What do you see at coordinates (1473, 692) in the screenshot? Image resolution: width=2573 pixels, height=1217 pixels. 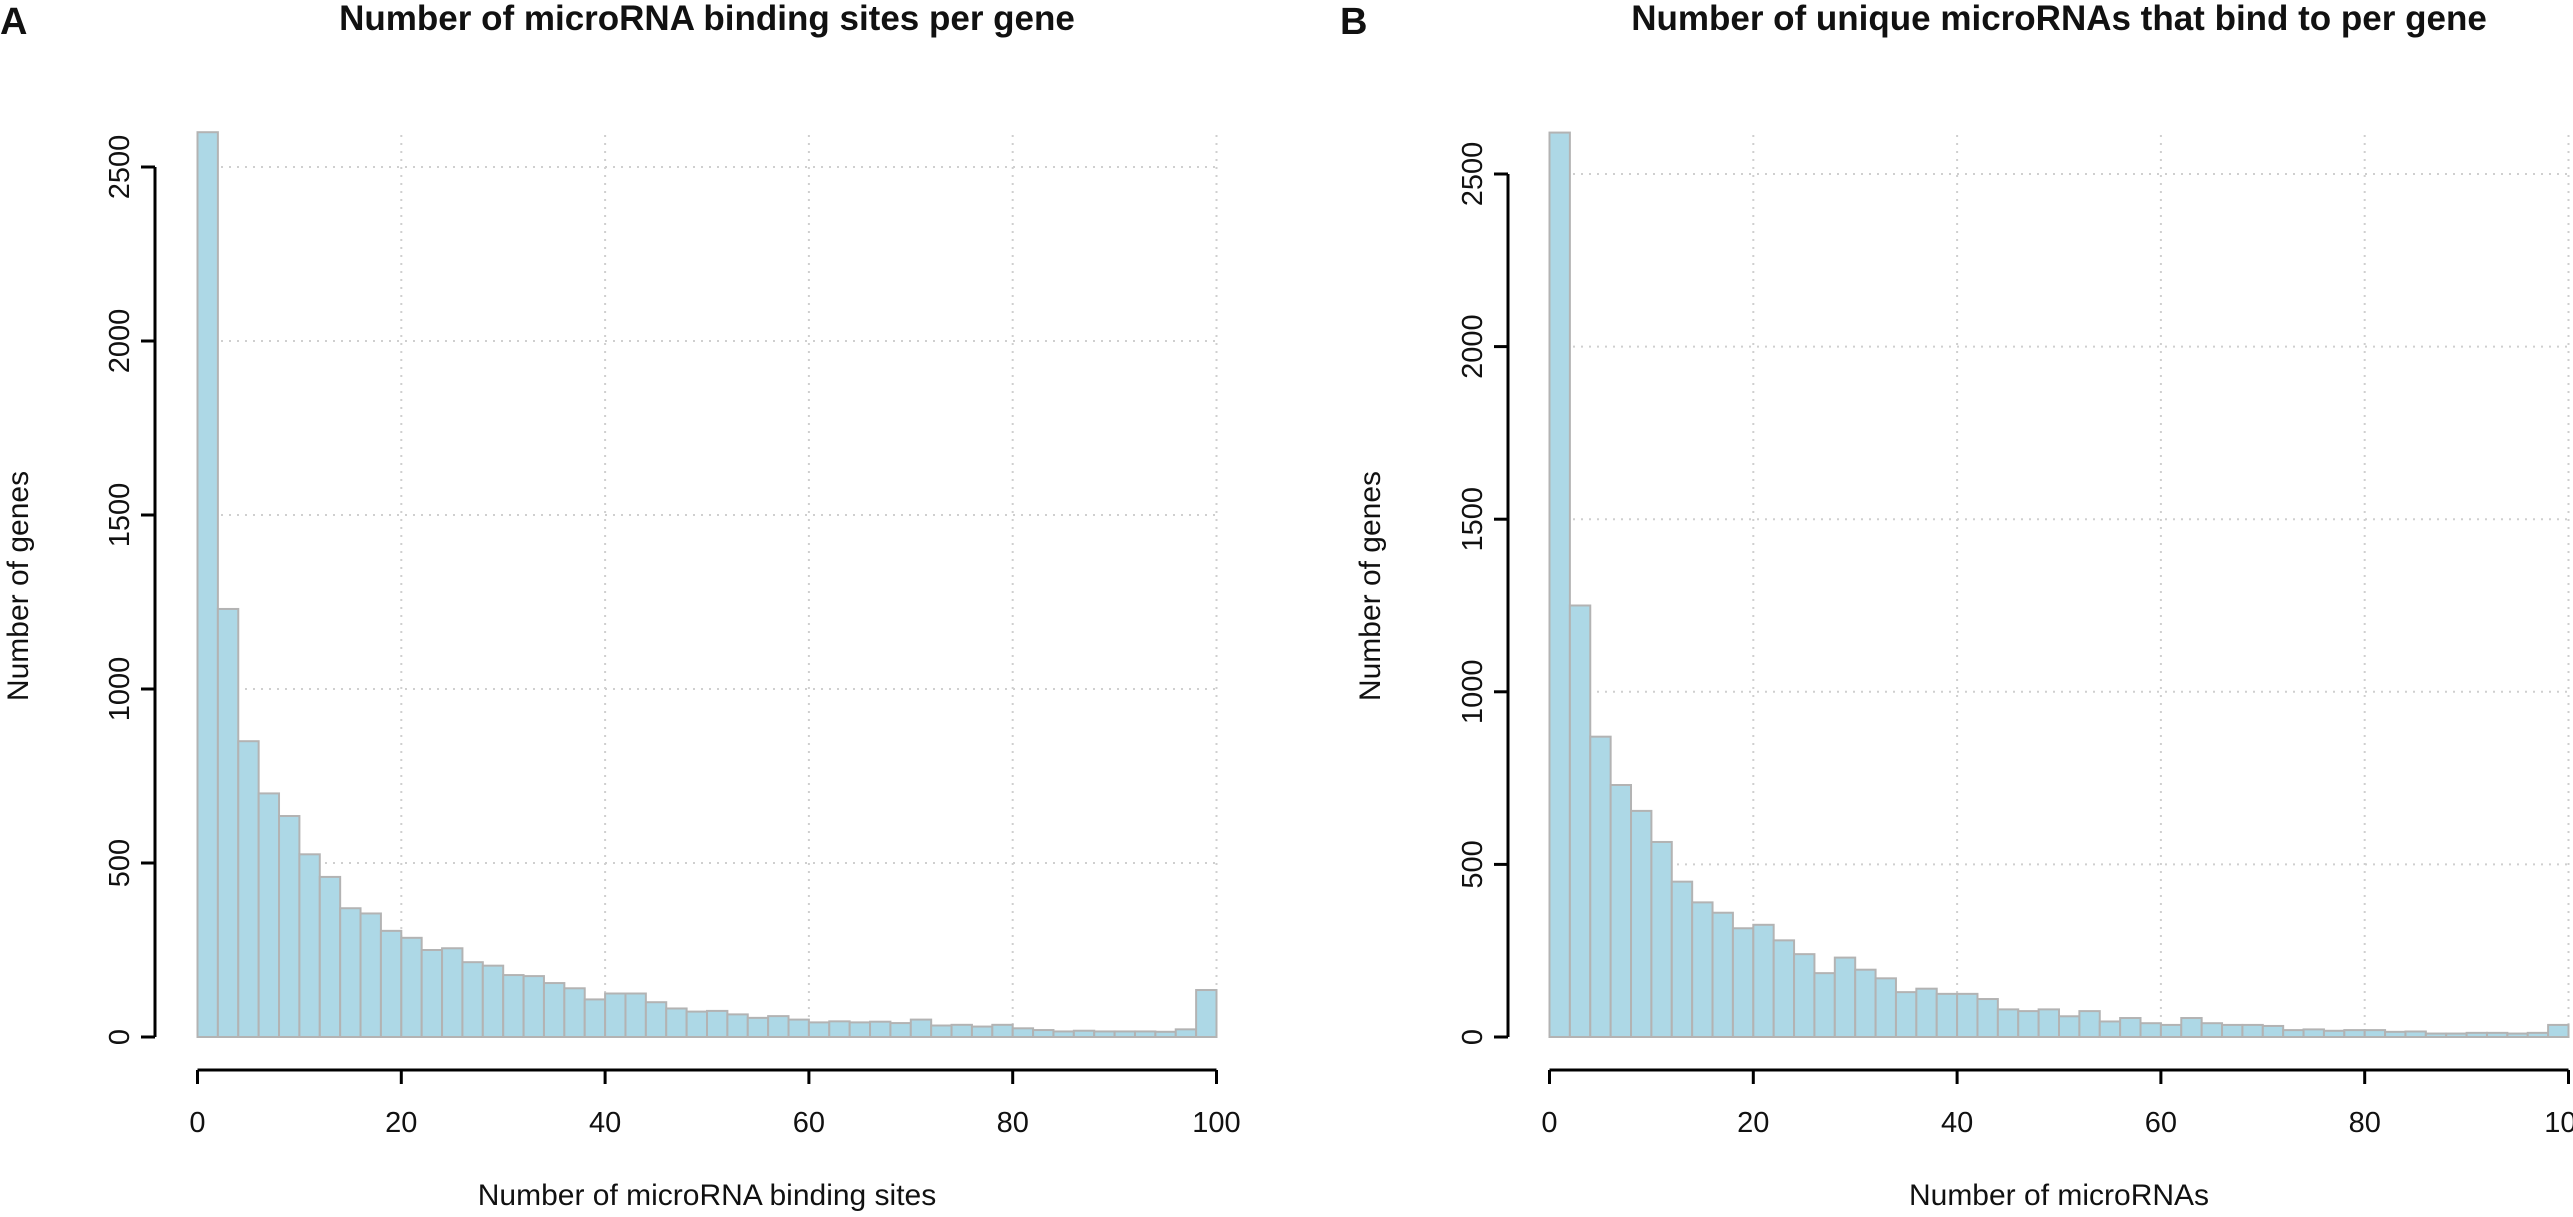 I see `y-tick-label: 1000` at bounding box center [1473, 692].